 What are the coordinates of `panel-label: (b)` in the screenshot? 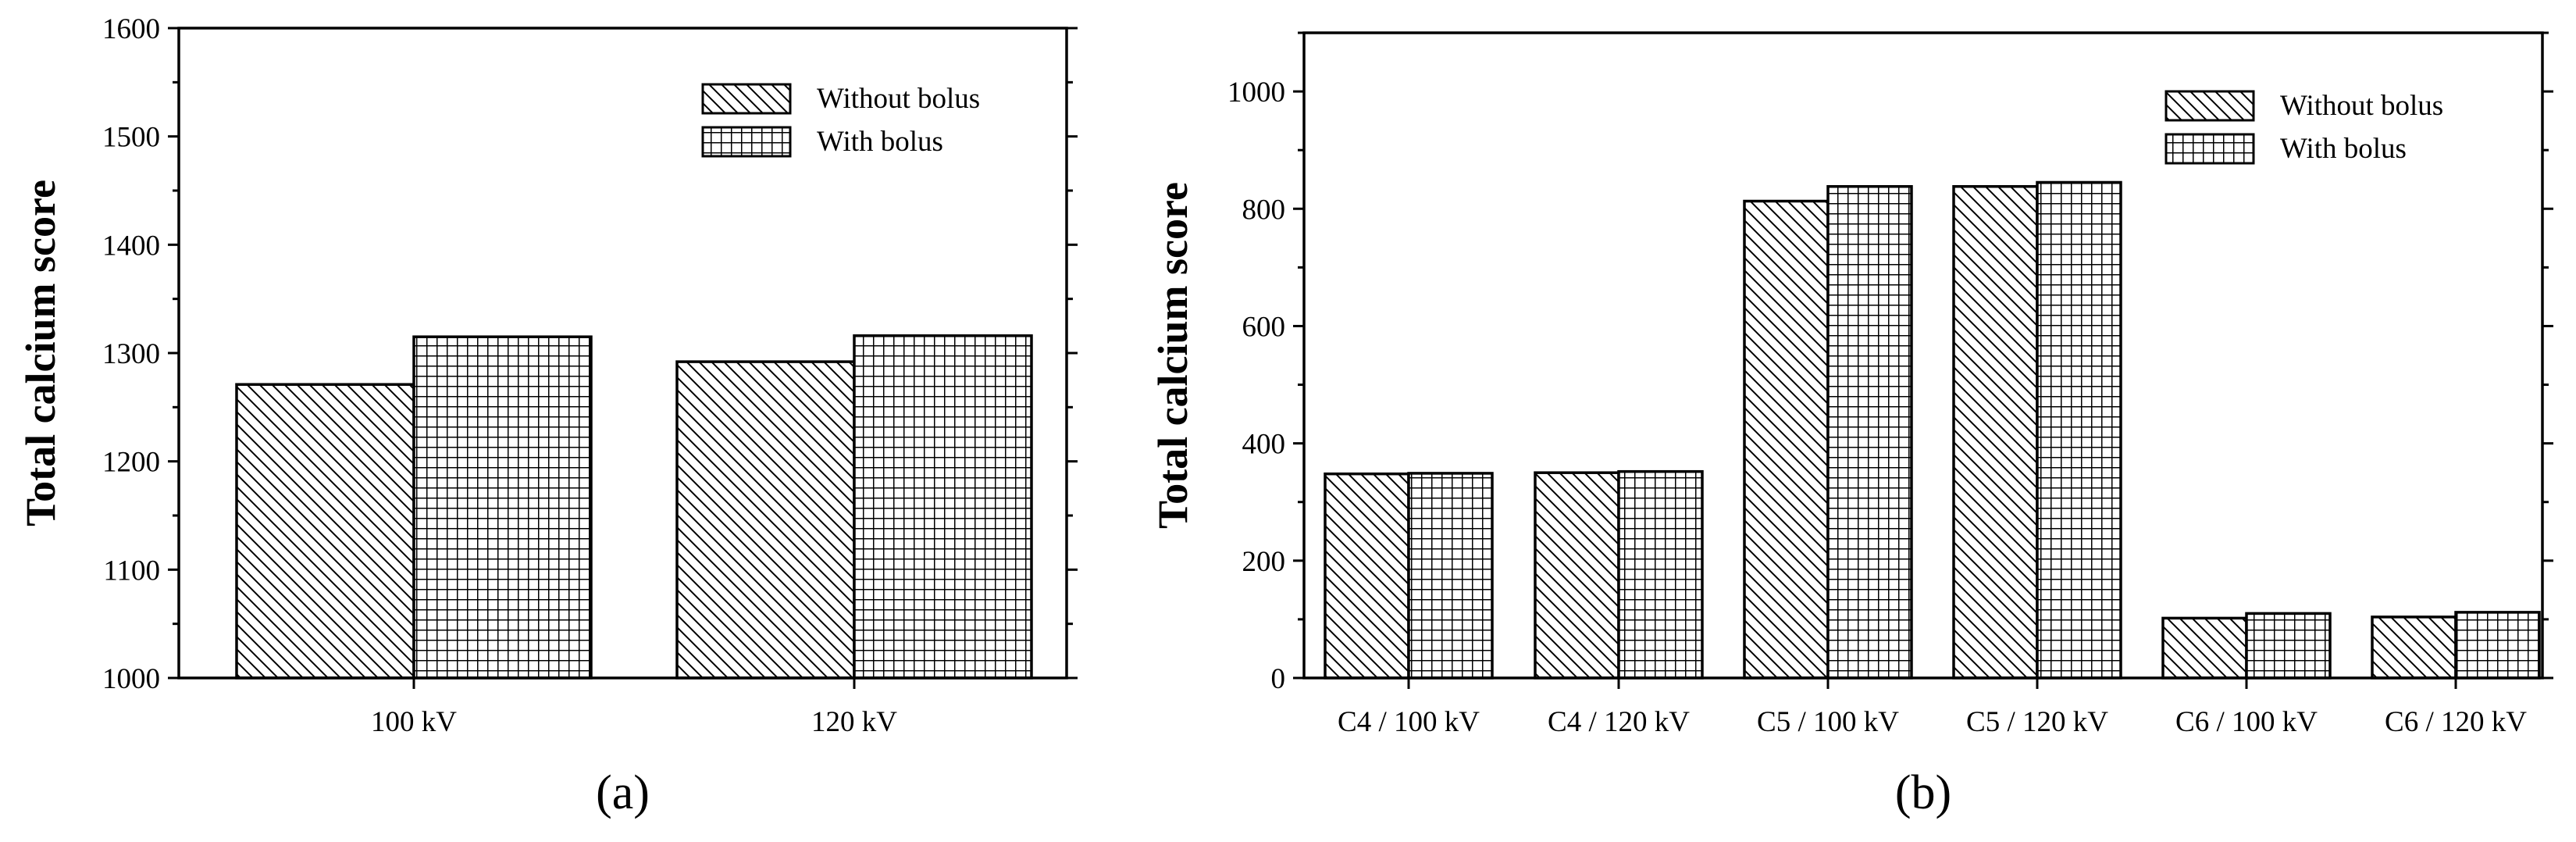 It's located at (1923, 792).